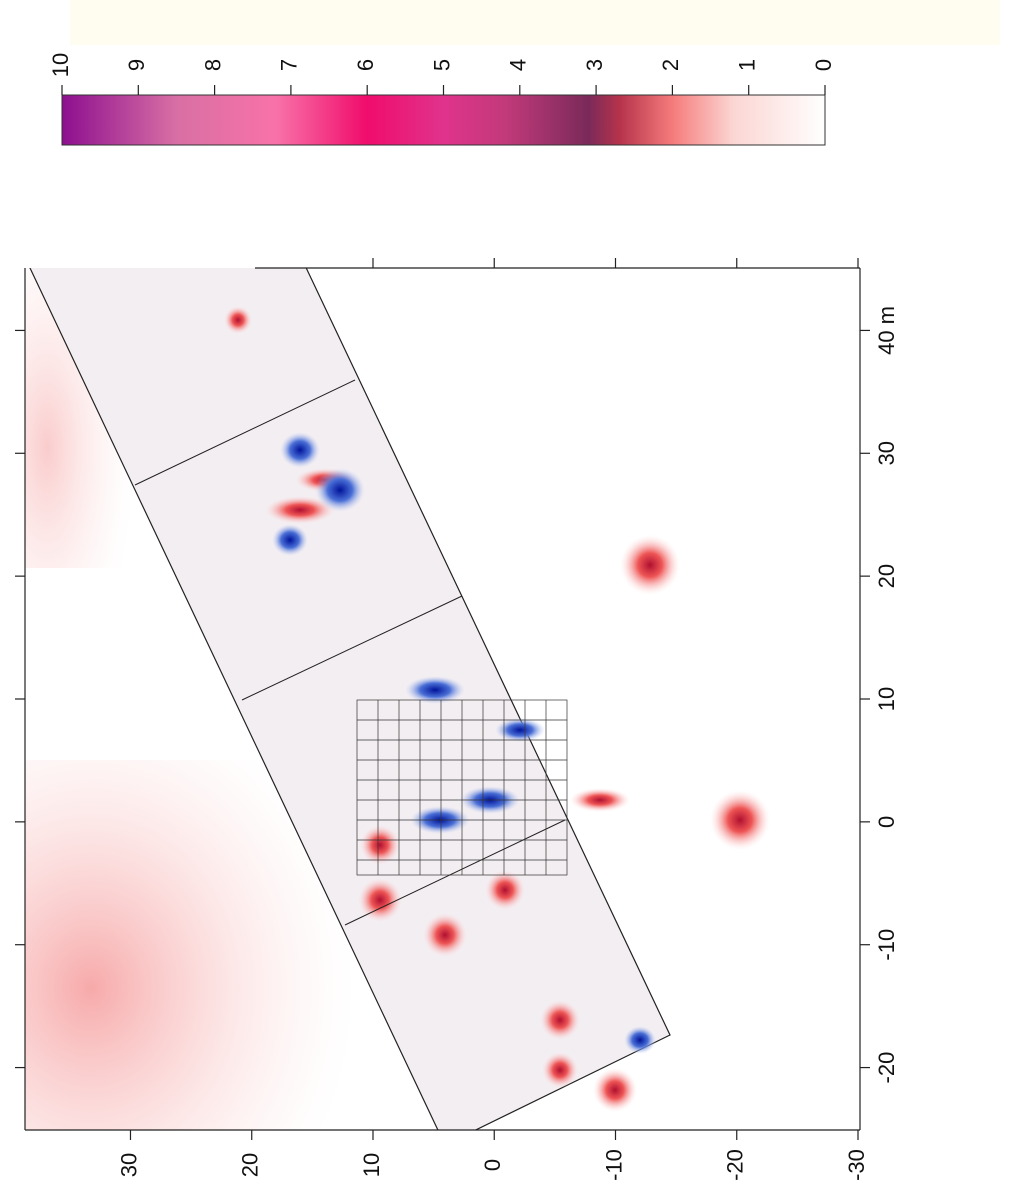 The width and height of the screenshot is (1026, 1200). Describe the element at coordinates (518, 65) in the screenshot. I see `colorbar-tick-label: 4` at that location.